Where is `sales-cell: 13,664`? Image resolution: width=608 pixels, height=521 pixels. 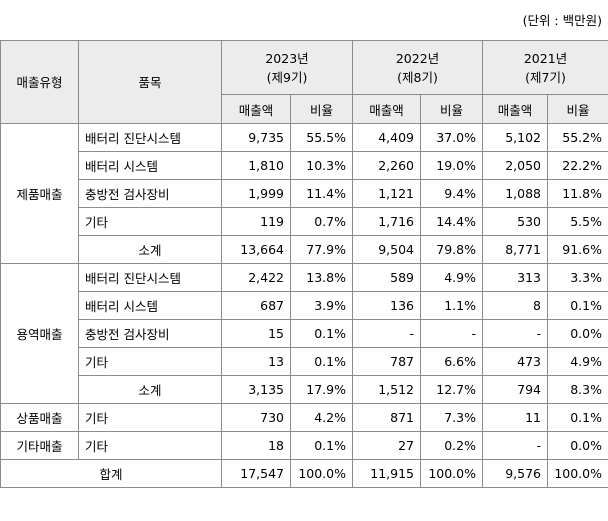
sales-cell: 13,664 is located at coordinates (256, 249).